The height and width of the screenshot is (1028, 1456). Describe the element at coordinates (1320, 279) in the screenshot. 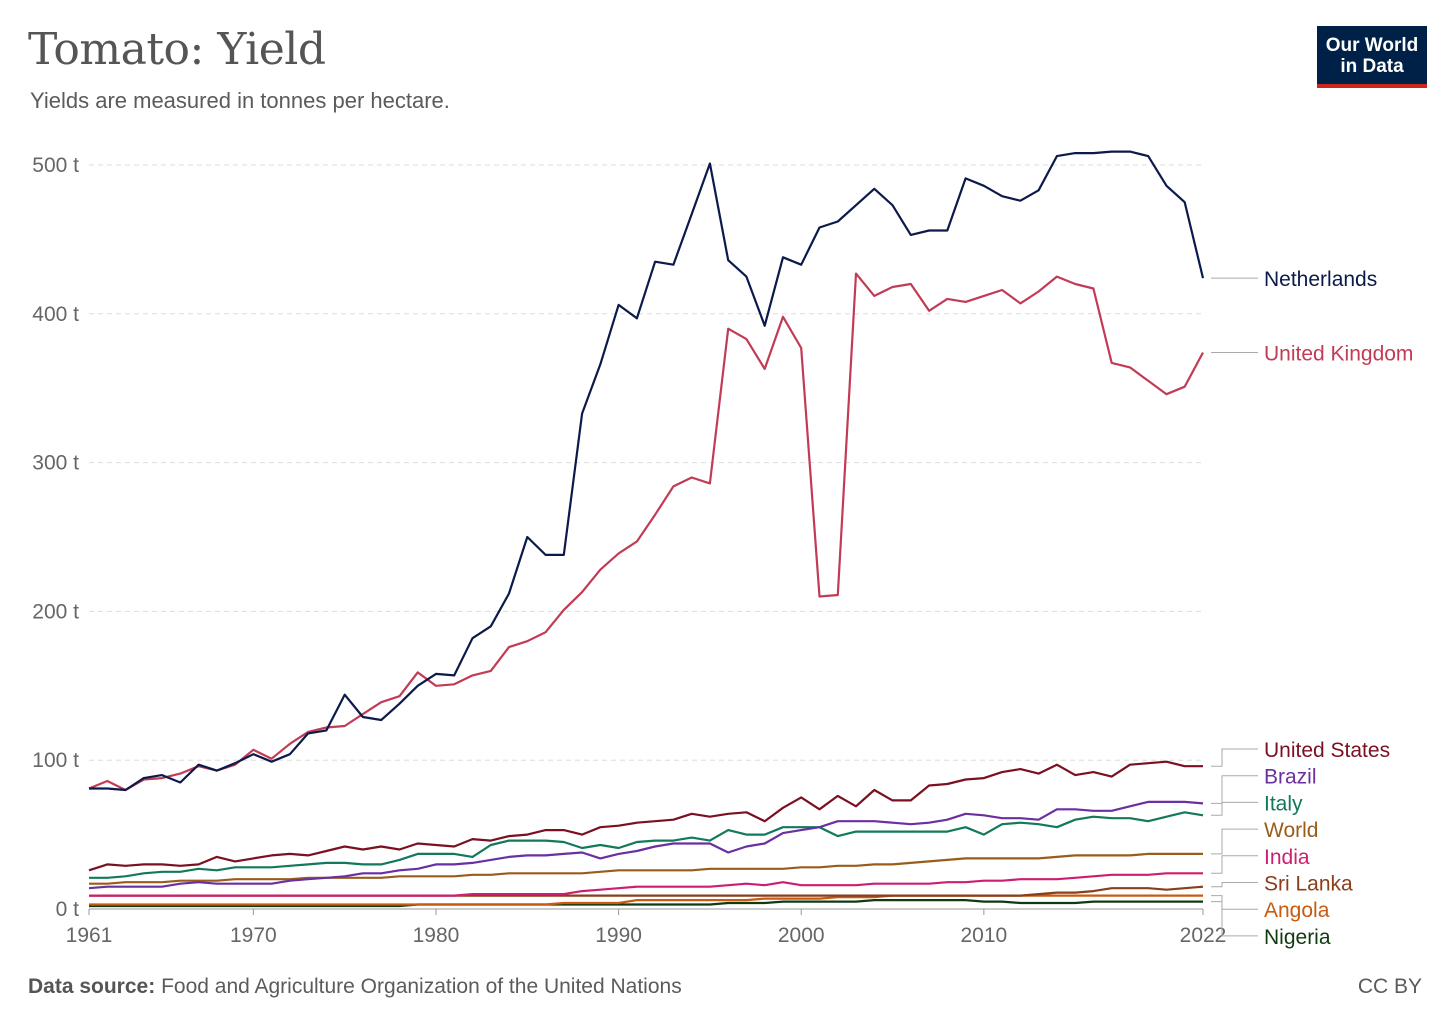

I see `series-label-netherlands: Netherlands` at that location.